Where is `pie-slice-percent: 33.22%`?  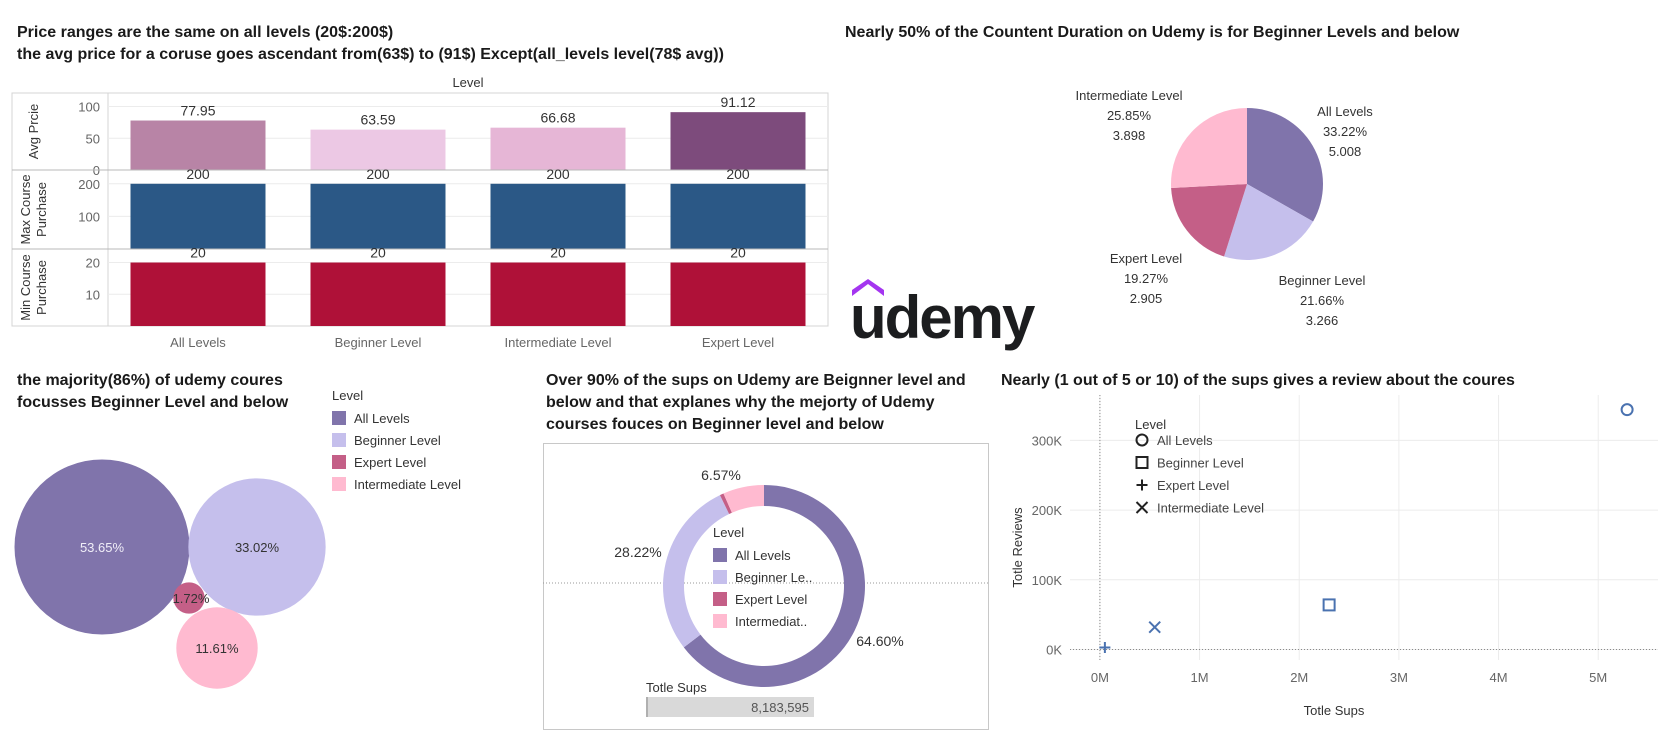 pie-slice-percent: 33.22% is located at coordinates (1345, 131).